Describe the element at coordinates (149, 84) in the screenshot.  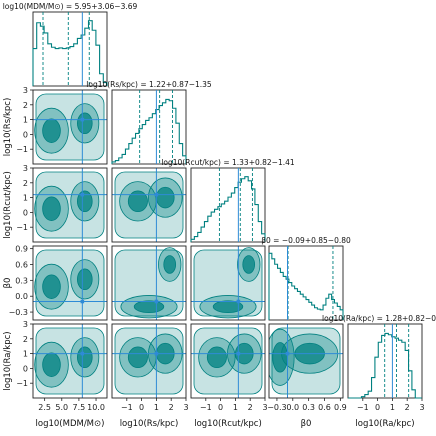
I see `title-rs: log10(Rs/kpc) = 1.22+0.87−1.35` at that location.